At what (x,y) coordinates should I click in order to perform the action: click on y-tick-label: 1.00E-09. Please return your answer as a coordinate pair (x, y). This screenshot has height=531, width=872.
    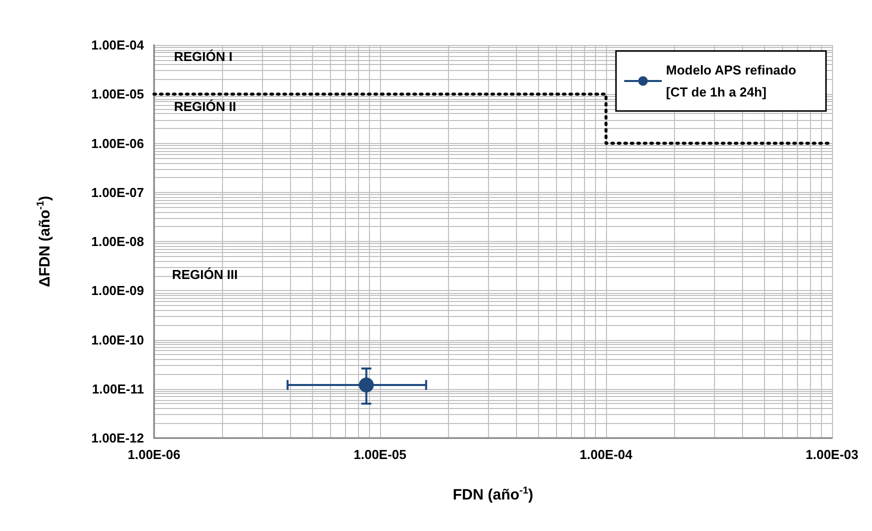
    Looking at the image, I should click on (117, 290).